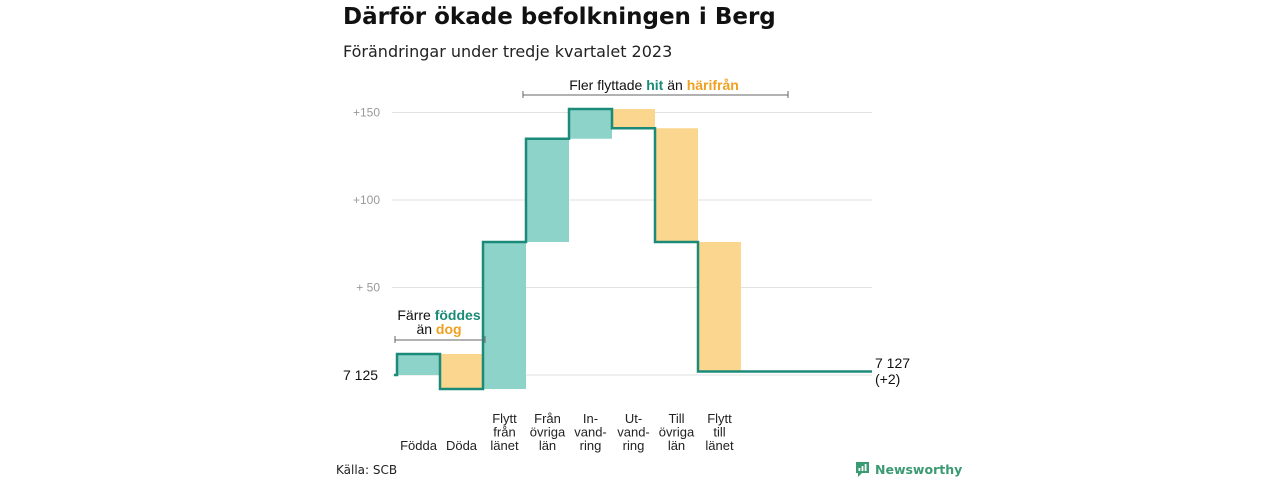 The image size is (1280, 480). I want to click on annotation-left-bracket, so click(440, 339).